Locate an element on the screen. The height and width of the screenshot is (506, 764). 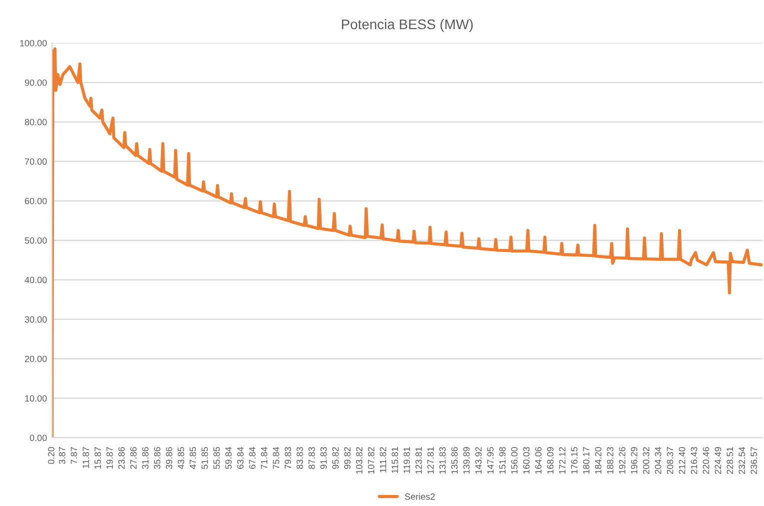
x-tick-label: 79.83 is located at coordinates (288, 458).